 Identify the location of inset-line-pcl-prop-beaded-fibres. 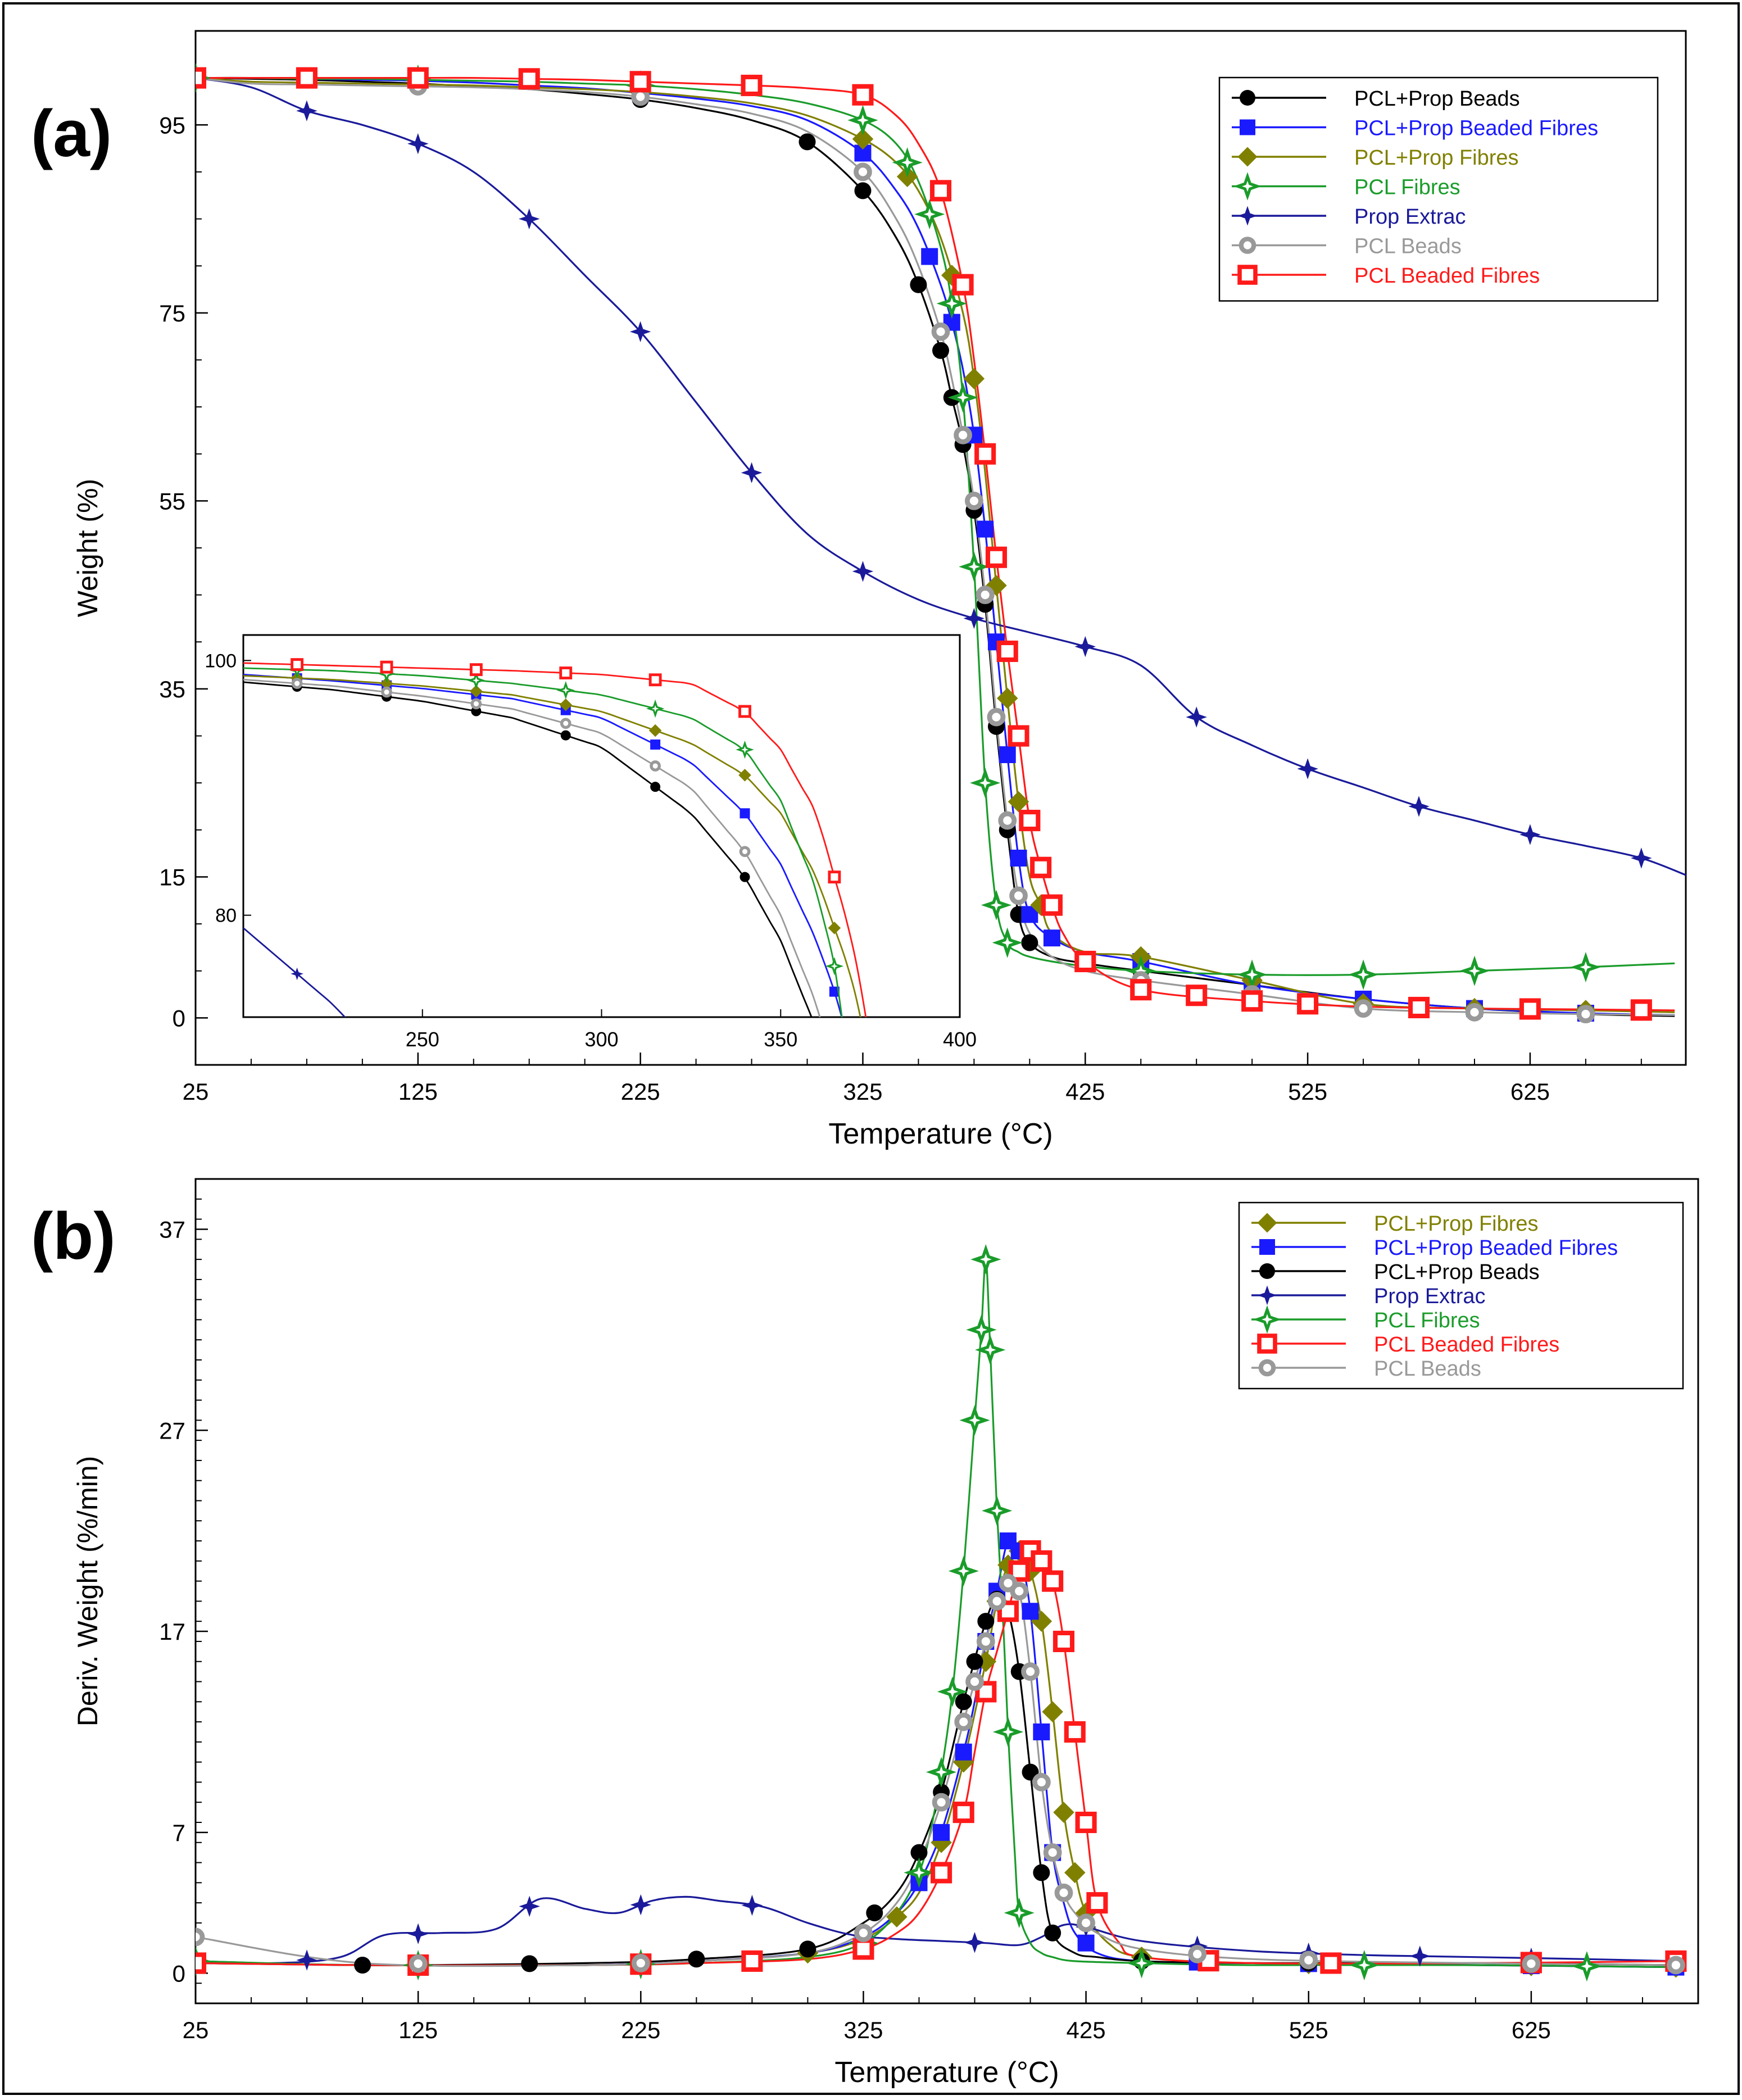
(543, 845).